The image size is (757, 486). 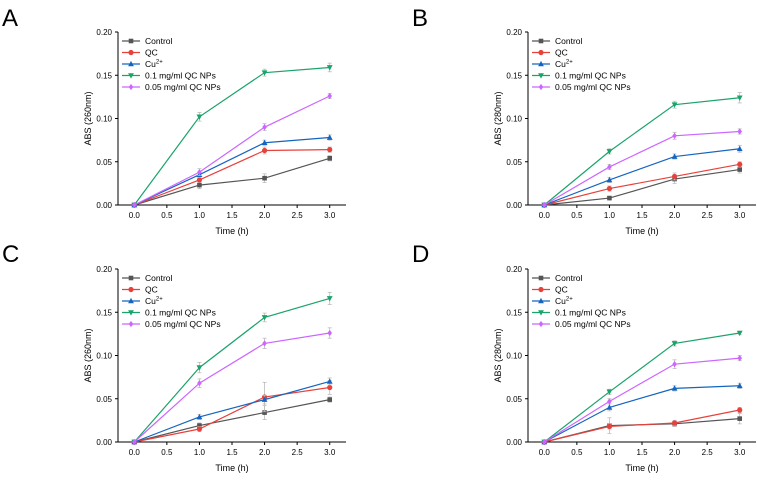 I want to click on legend-label: Control, so click(x=569, y=278).